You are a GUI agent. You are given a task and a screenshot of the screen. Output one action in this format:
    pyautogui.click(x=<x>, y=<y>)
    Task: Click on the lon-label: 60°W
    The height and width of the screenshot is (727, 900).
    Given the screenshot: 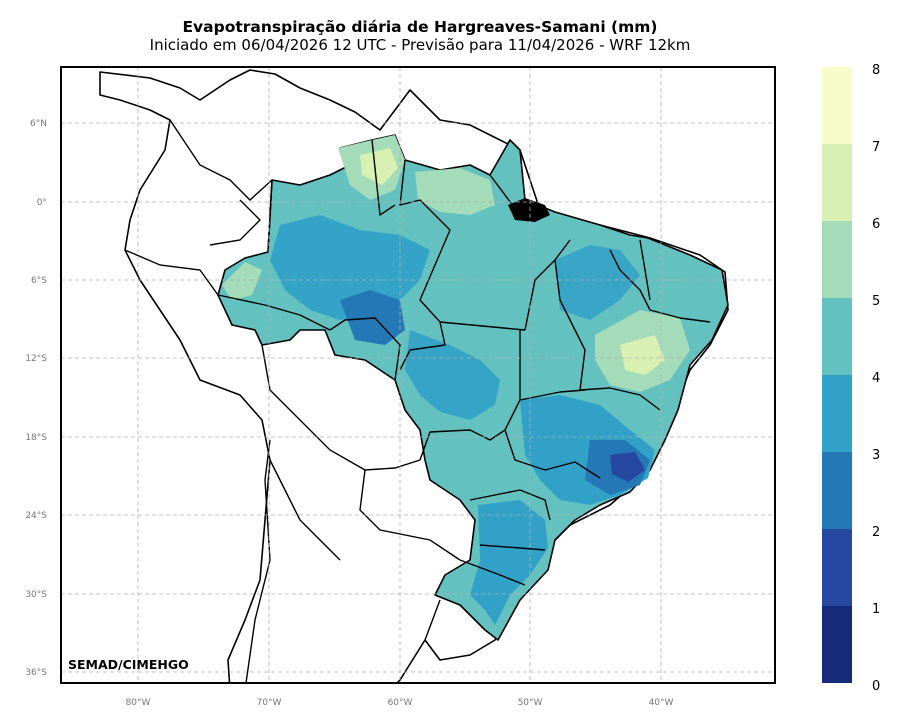 What is the action you would take?
    pyautogui.click(x=400, y=703)
    